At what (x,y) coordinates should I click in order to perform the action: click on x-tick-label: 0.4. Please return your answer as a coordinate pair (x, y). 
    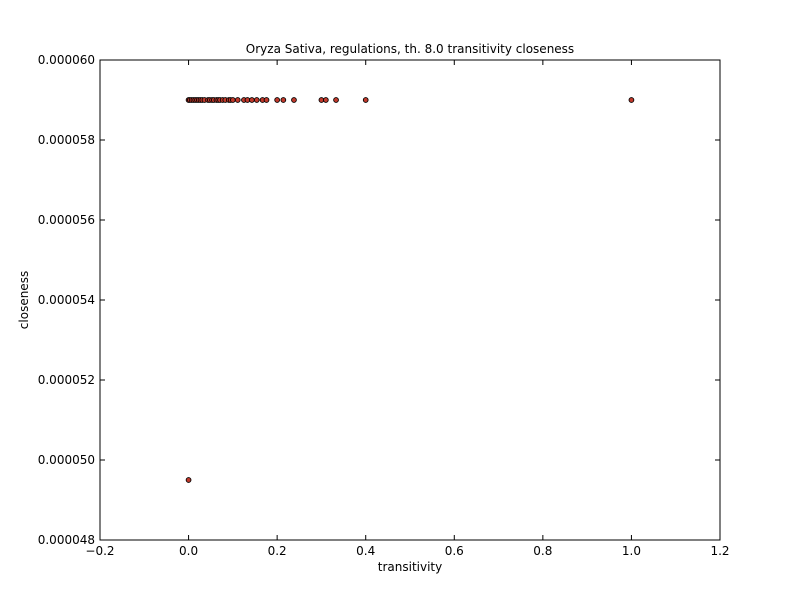
    Looking at the image, I should click on (365, 551).